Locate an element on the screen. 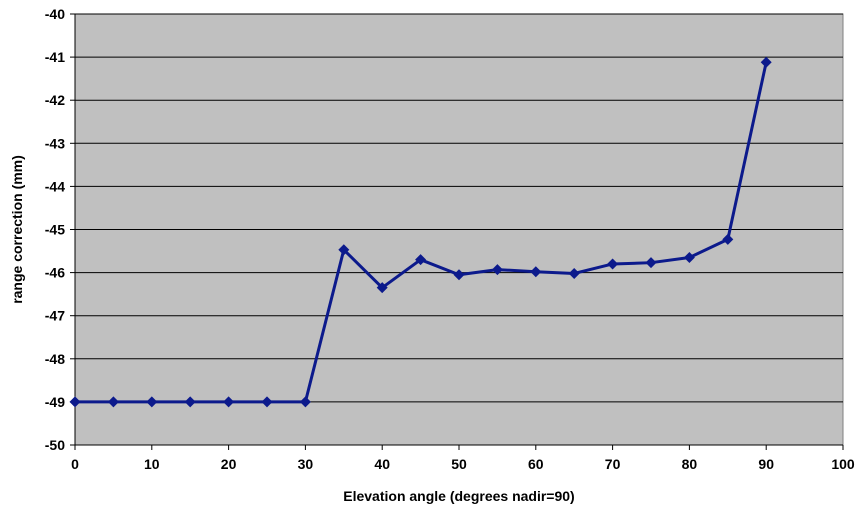 This screenshot has height=514, width=860. y-tick-label: -44 is located at coordinates (55, 186).